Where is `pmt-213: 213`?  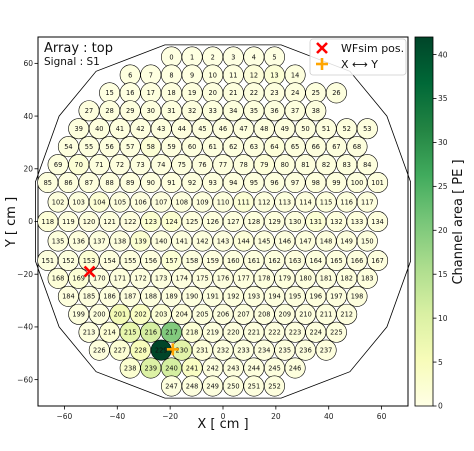 pmt-213: 213 is located at coordinates (89, 332).